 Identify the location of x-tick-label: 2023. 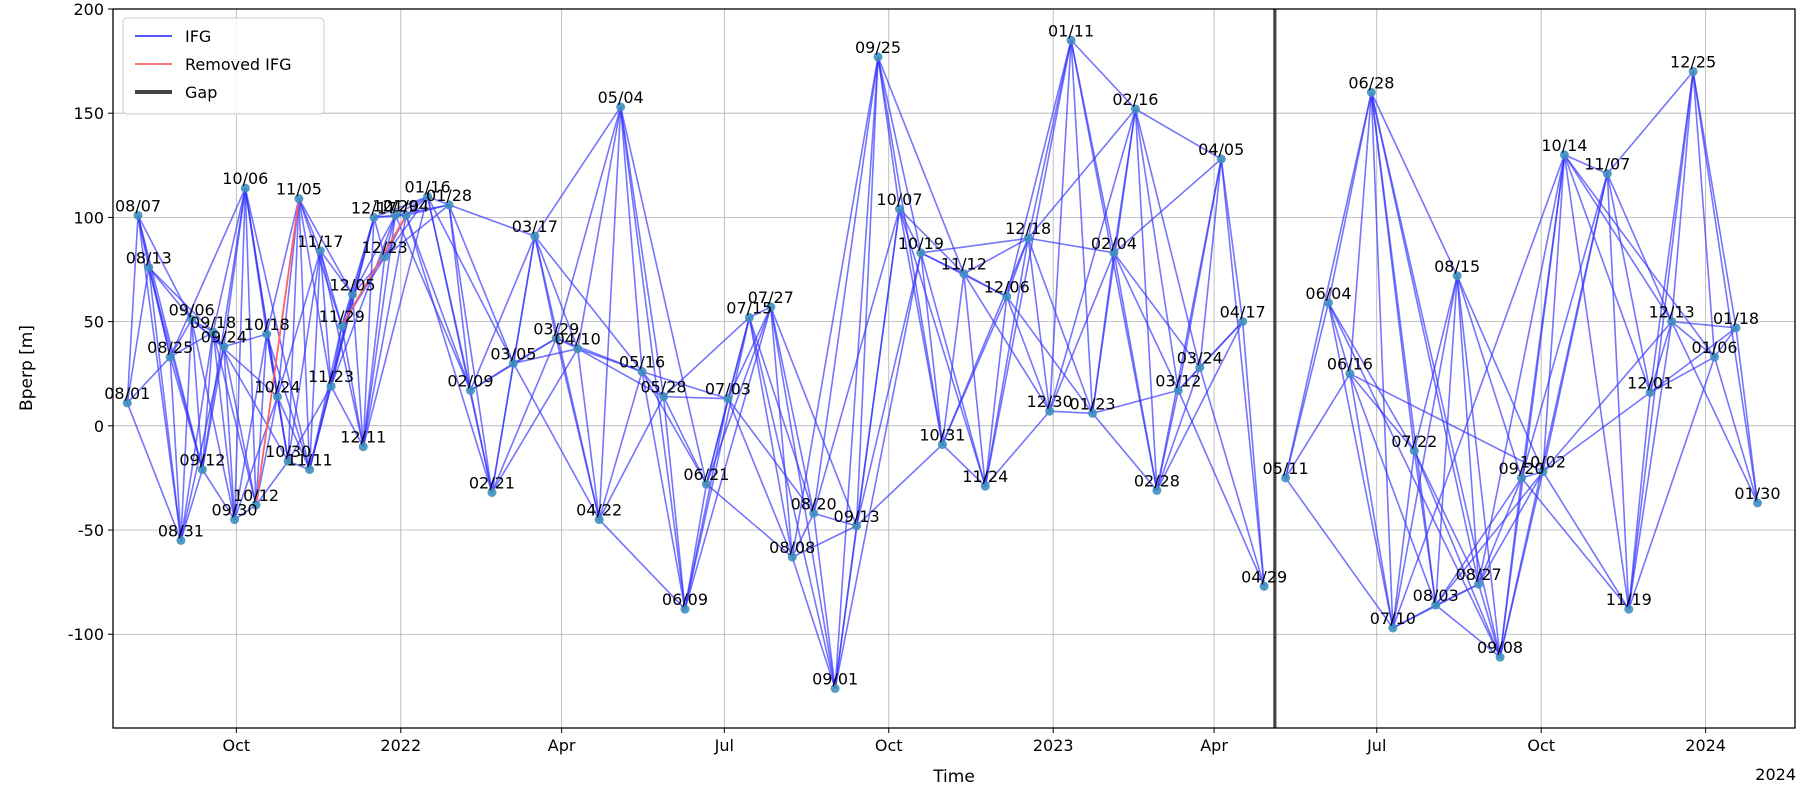
(1053, 745).